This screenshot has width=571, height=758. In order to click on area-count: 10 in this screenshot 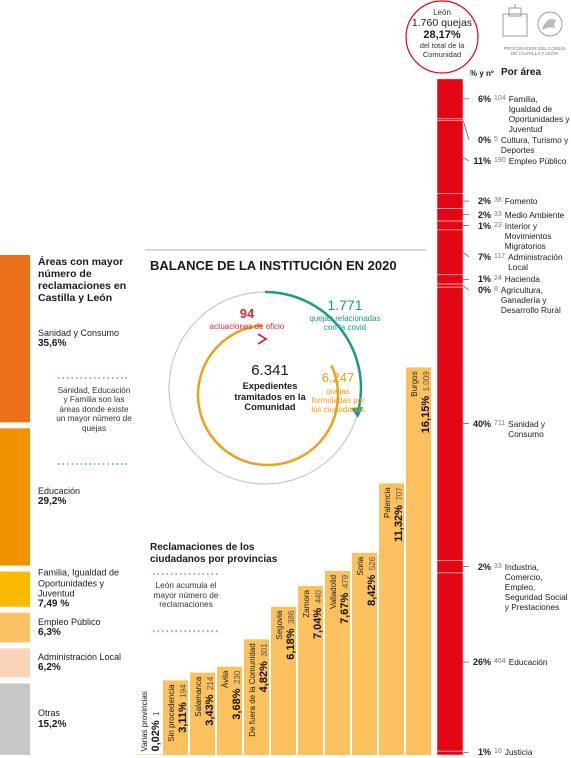, I will do `click(498, 751)`.